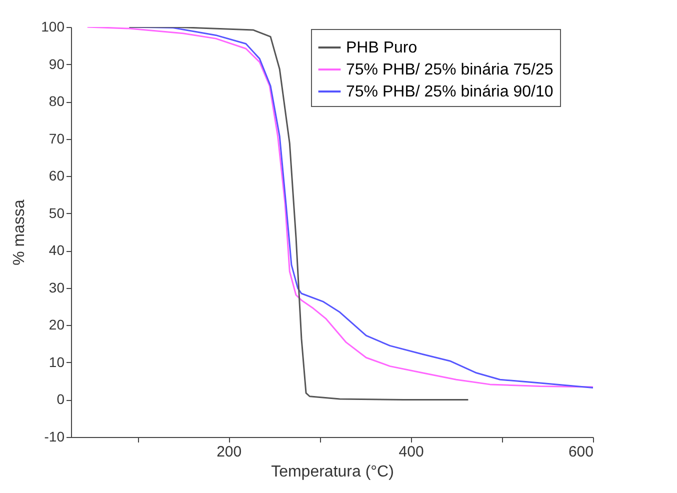 The height and width of the screenshot is (493, 677). Describe the element at coordinates (332, 472) in the screenshot. I see `x-axis-title: Temperatura (°C)` at that location.